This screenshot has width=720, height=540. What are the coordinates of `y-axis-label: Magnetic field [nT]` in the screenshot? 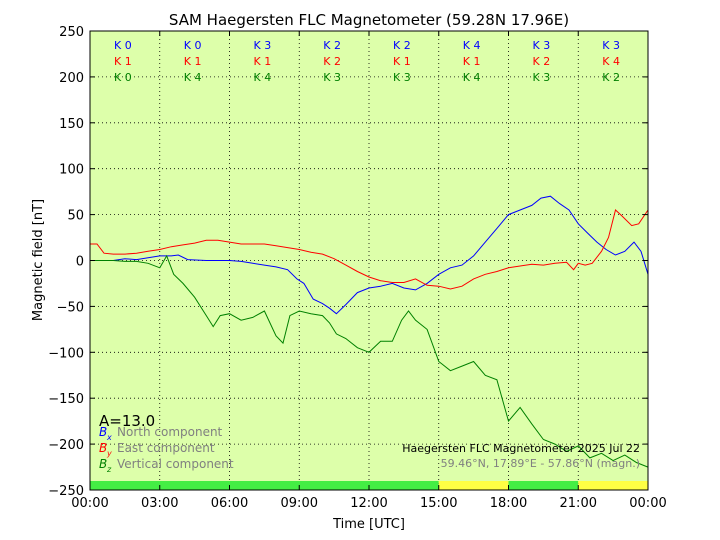 It's located at (38, 260).